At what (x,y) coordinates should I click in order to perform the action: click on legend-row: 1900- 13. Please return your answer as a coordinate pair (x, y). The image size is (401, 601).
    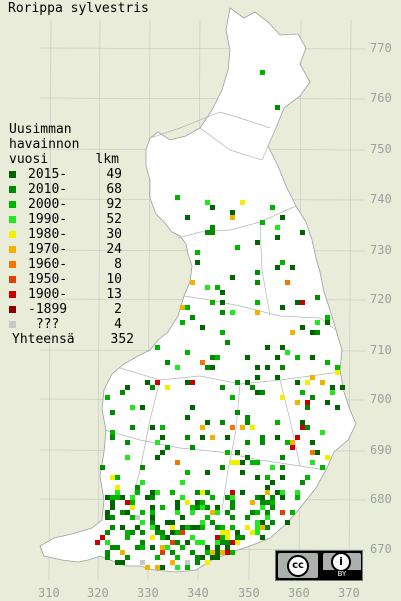
    Looking at the image, I should click on (70, 294).